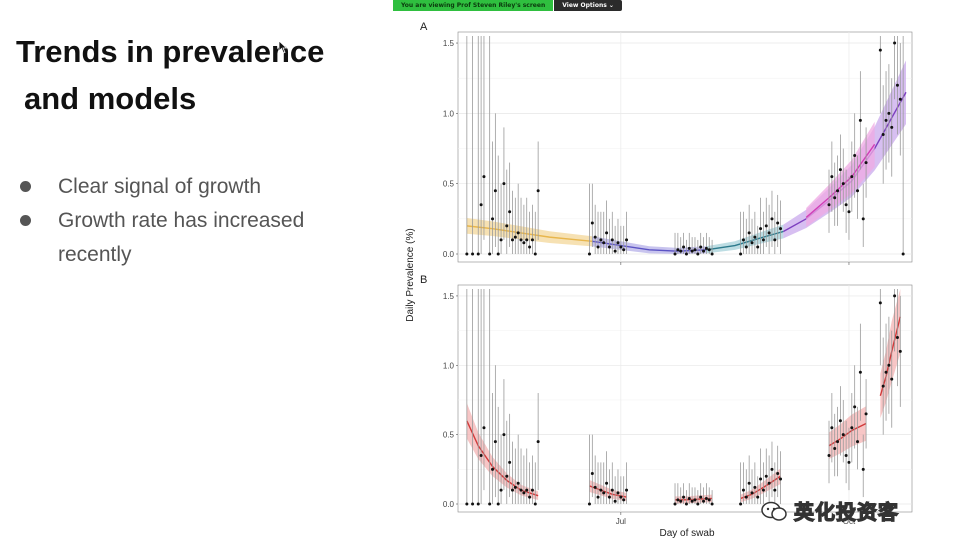  I want to click on y-tick-label: 0.5, so click(449, 184).